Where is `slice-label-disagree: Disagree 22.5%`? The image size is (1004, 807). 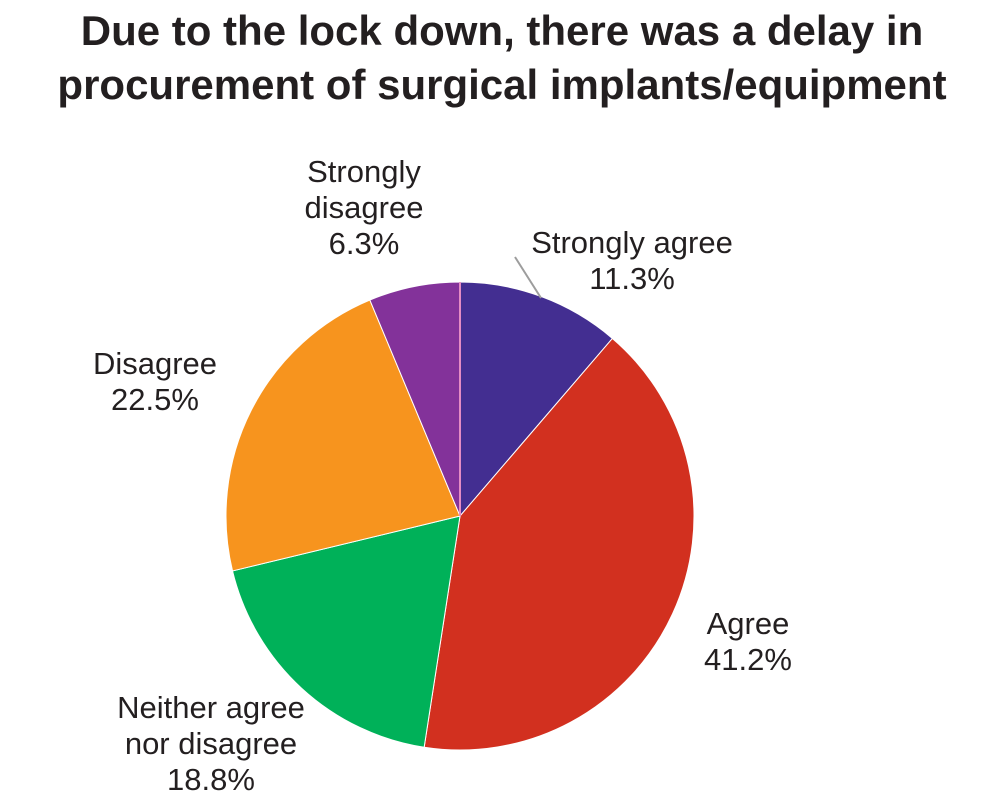 slice-label-disagree: Disagree 22.5% is located at coordinates (155, 381).